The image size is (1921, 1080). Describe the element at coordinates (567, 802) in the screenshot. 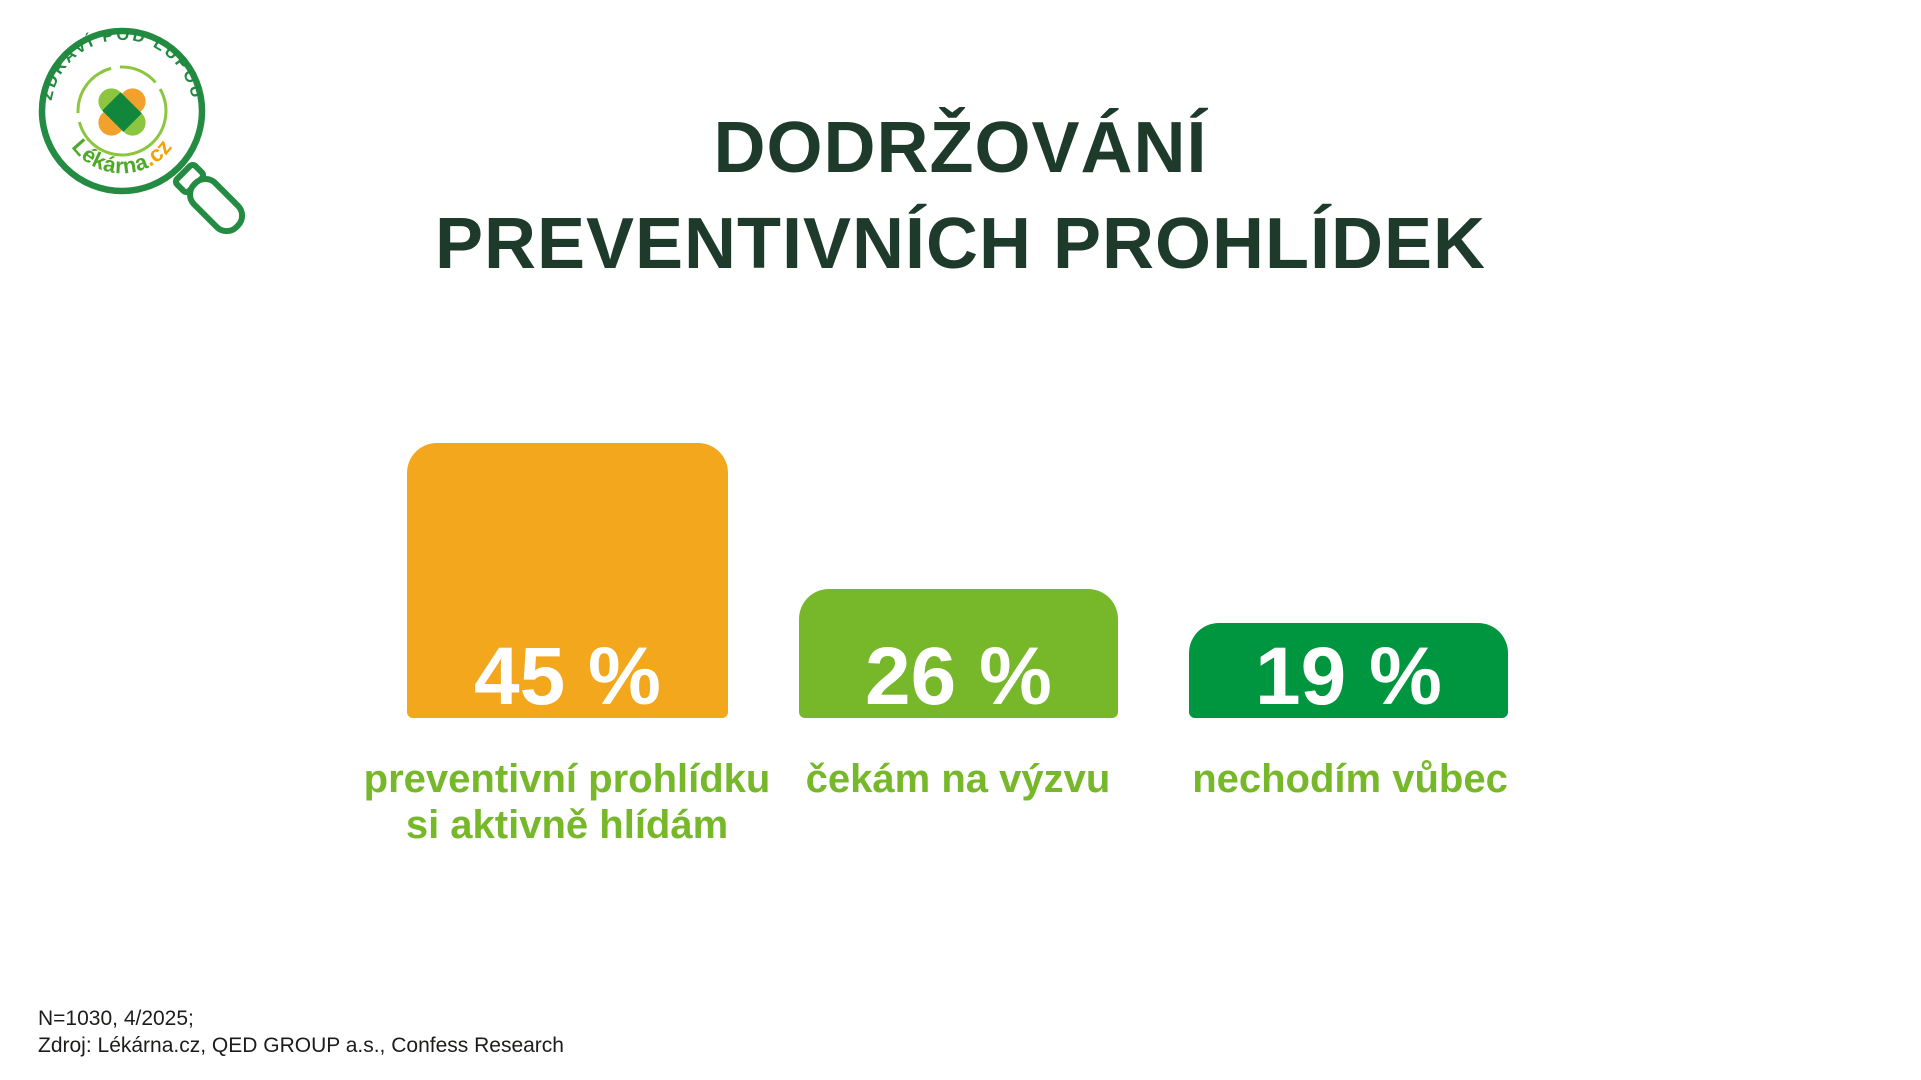

I see `bar-category-label-active-monitoring: preventivní prohlídku si aktivně hlídám` at that location.